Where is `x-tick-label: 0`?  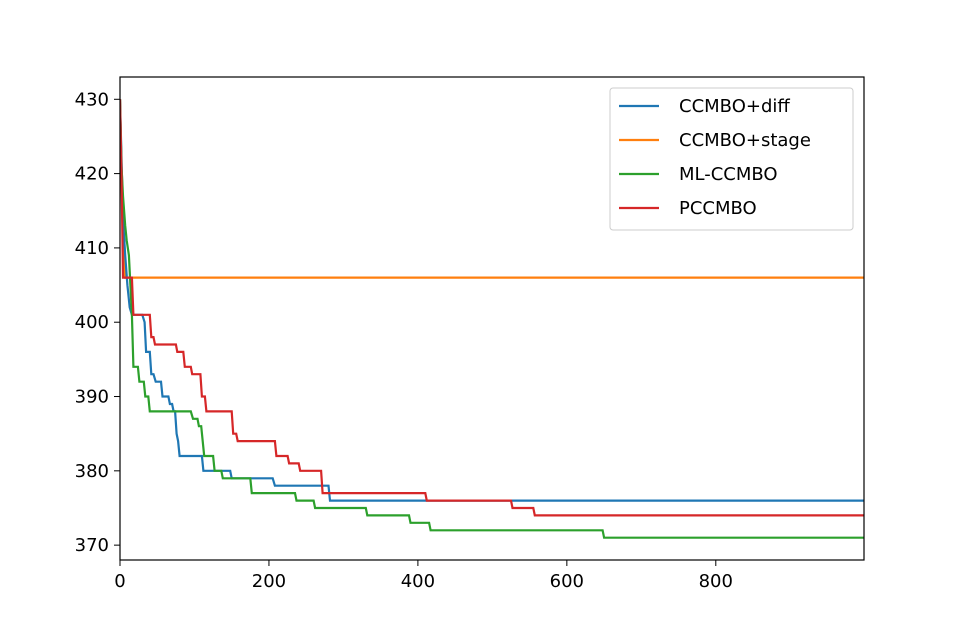 x-tick-label: 0 is located at coordinates (119, 581).